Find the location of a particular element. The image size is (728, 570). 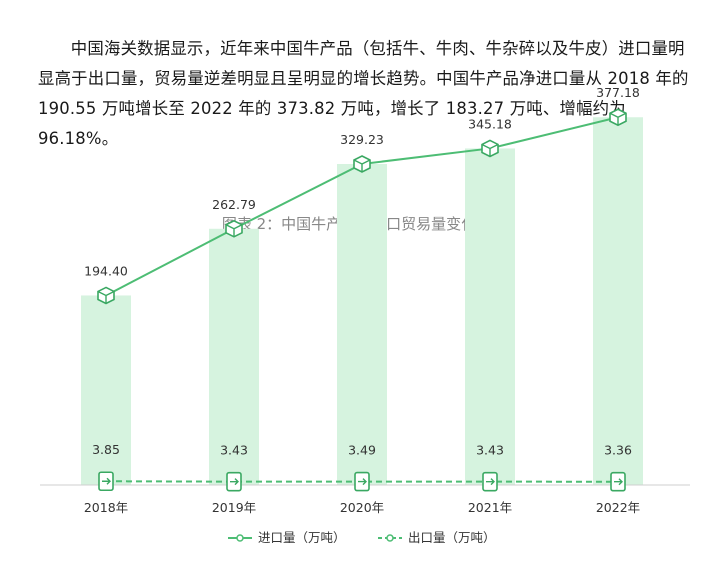

x-tick-label: 2019年 is located at coordinates (234, 507).